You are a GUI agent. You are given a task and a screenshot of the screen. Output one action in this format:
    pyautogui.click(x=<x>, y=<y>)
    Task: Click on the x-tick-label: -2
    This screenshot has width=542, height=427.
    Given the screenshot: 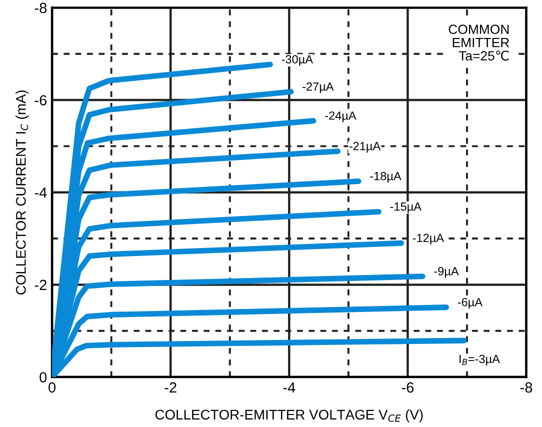 What is the action you would take?
    pyautogui.click(x=170, y=387)
    